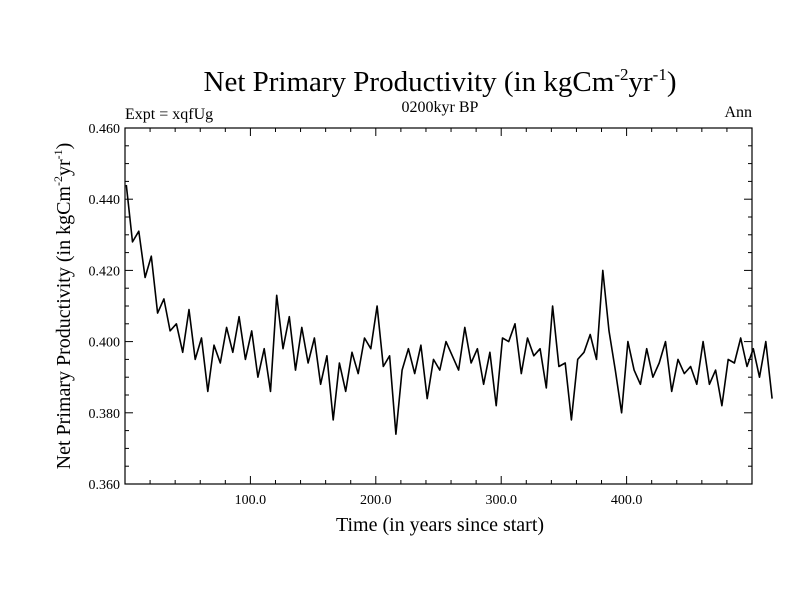 The width and height of the screenshot is (800, 600). I want to click on y-tick-label: 0.400, so click(105, 343).